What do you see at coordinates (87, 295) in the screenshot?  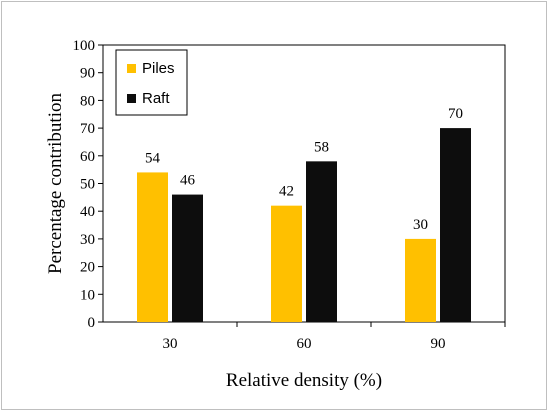 I see `y-tick-label: 10` at bounding box center [87, 295].